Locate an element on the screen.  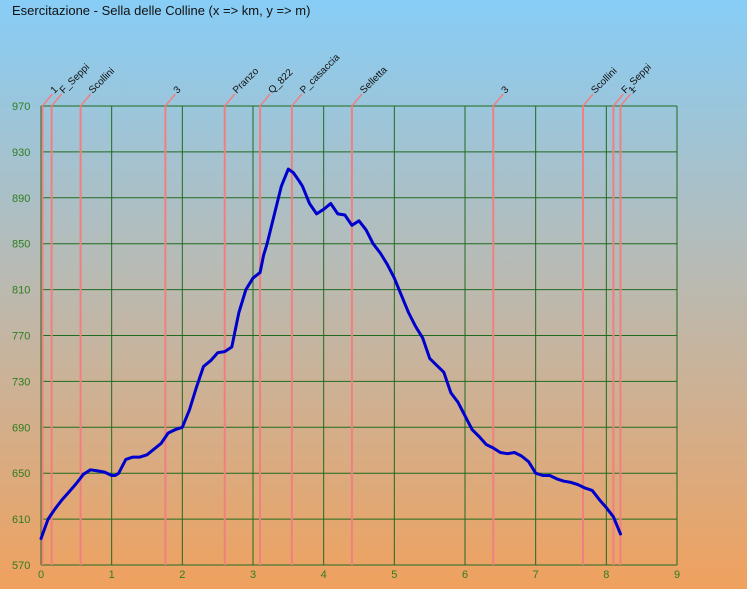
y-tick-label: 690 is located at coordinates (21, 428).